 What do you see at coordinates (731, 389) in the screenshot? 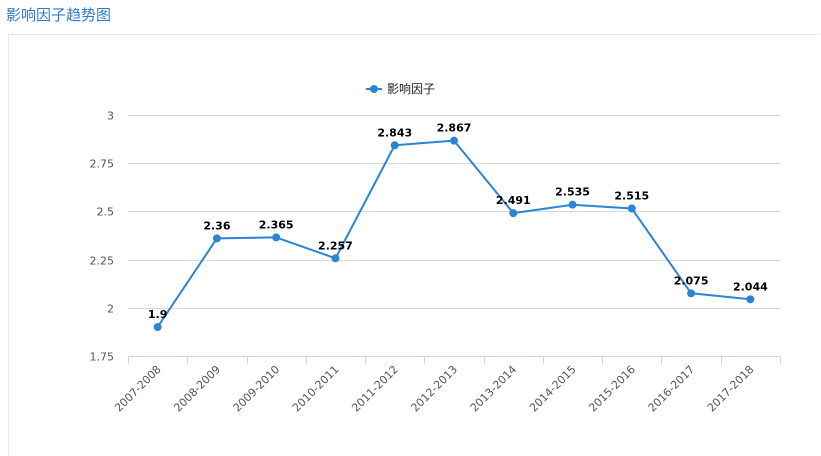
I see `x-tick-label: 2017-2018` at bounding box center [731, 389].